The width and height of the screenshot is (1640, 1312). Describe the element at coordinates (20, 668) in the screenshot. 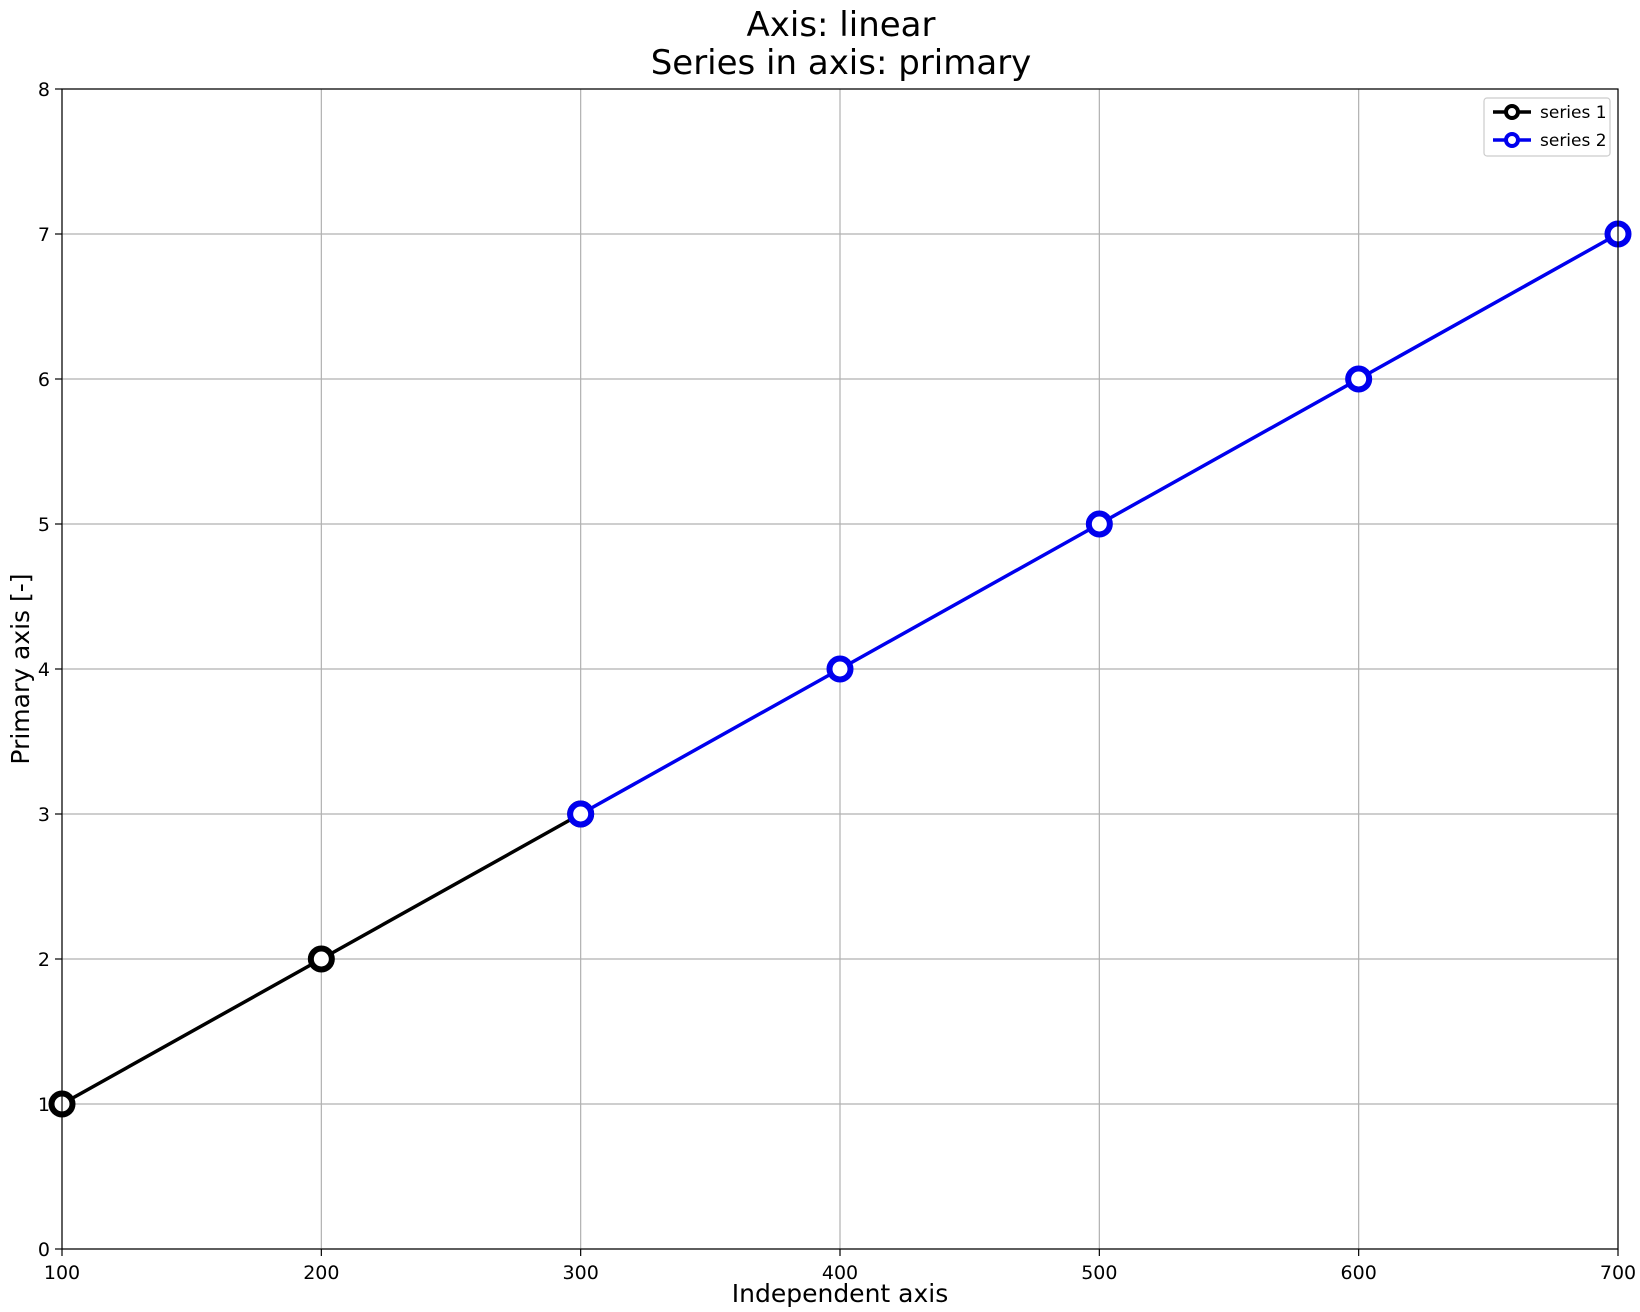

I see `y-axis-label: Primary axis [-]` at that location.